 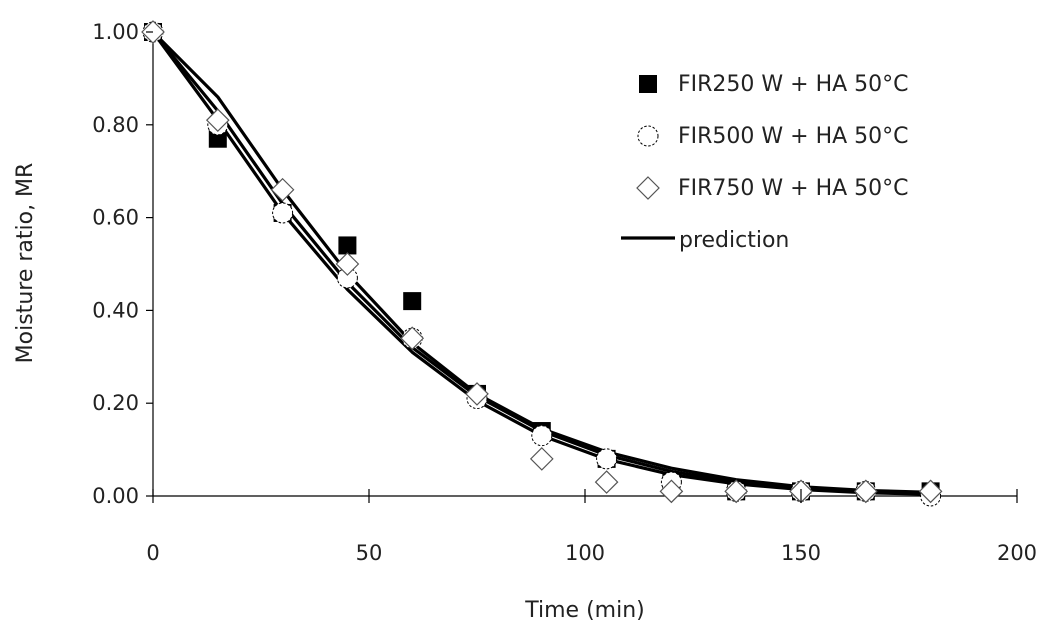 What do you see at coordinates (648, 188) in the screenshot?
I see `legend-marker-diamond` at bounding box center [648, 188].